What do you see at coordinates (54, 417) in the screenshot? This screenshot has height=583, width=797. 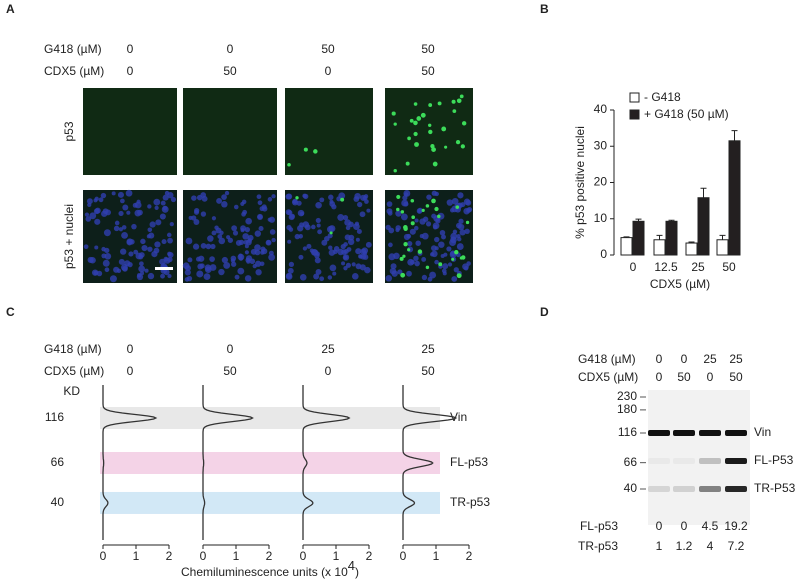 I see `kd-label: 116` at bounding box center [54, 417].